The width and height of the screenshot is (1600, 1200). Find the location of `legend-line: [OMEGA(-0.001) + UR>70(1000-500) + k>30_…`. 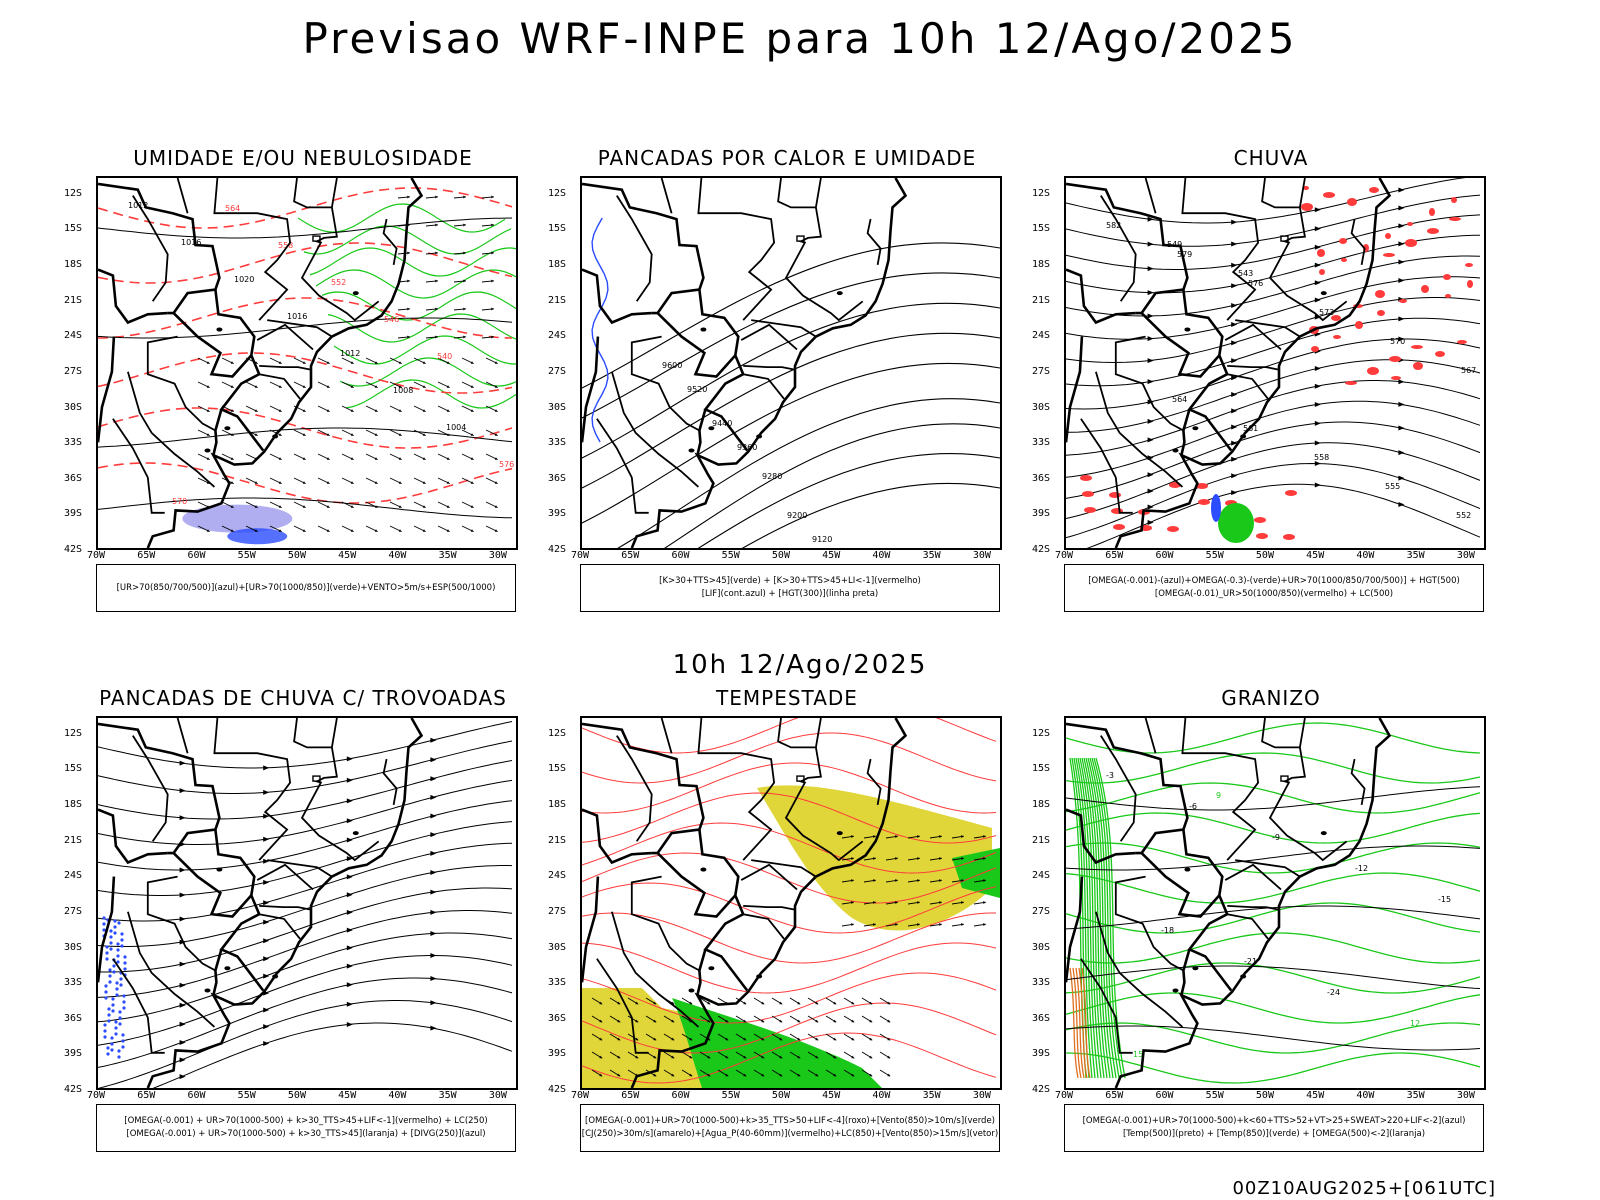

legend-line: [OMEGA(-0.001) + UR>70(1000-500) + k>30_… is located at coordinates (306, 1134).